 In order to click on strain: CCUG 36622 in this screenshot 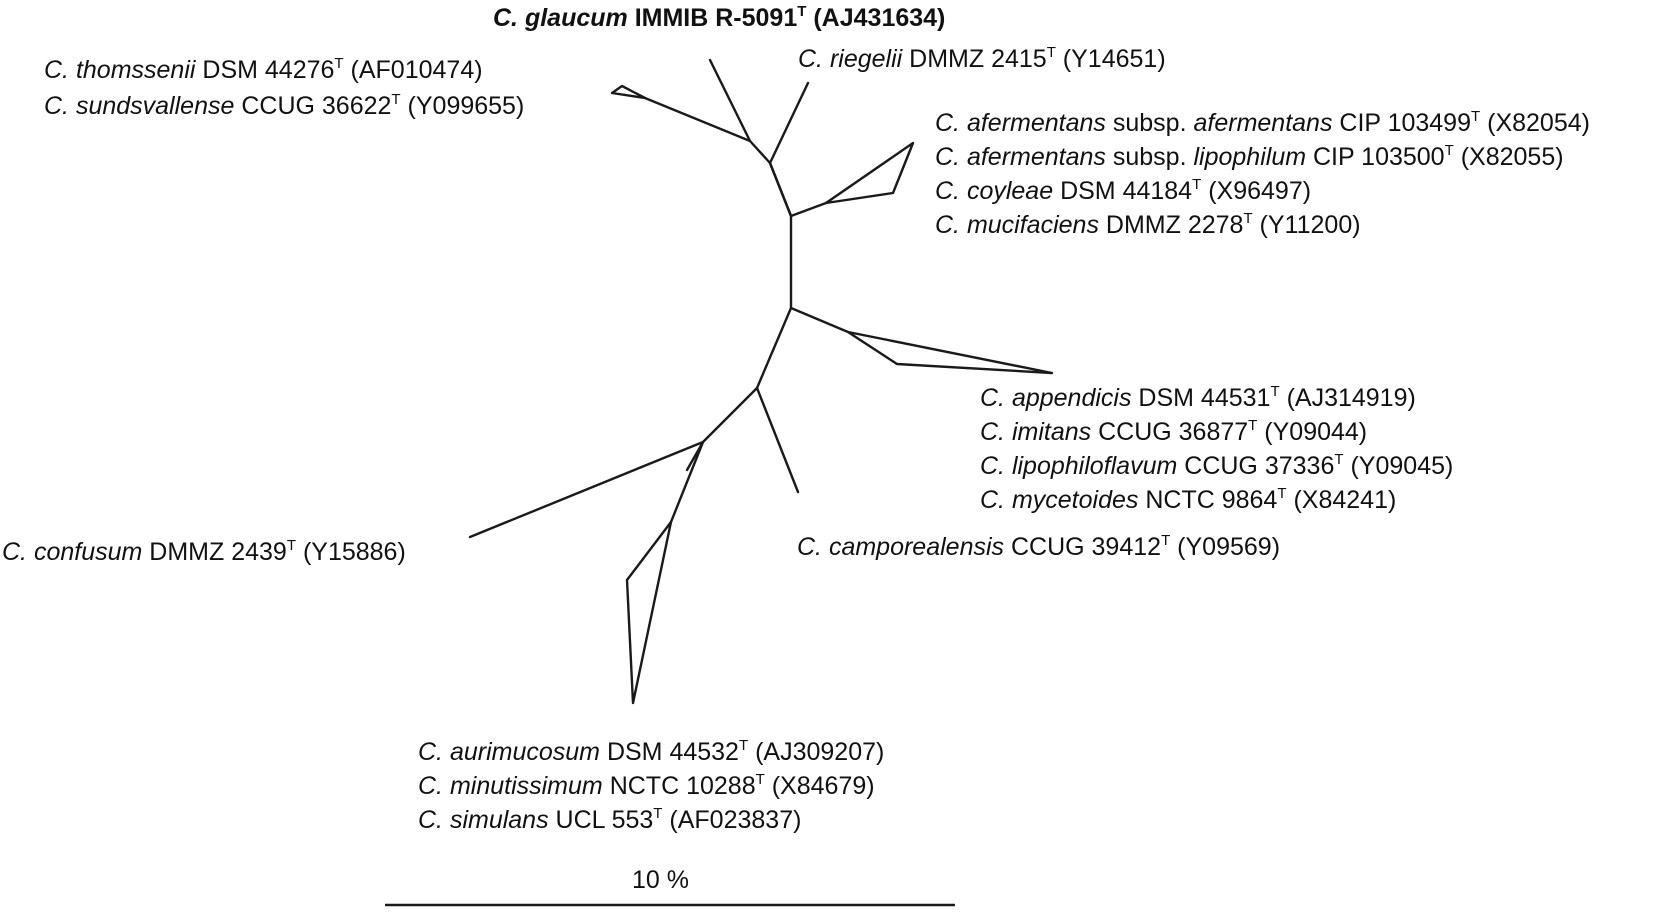, I will do `click(313, 106)`.